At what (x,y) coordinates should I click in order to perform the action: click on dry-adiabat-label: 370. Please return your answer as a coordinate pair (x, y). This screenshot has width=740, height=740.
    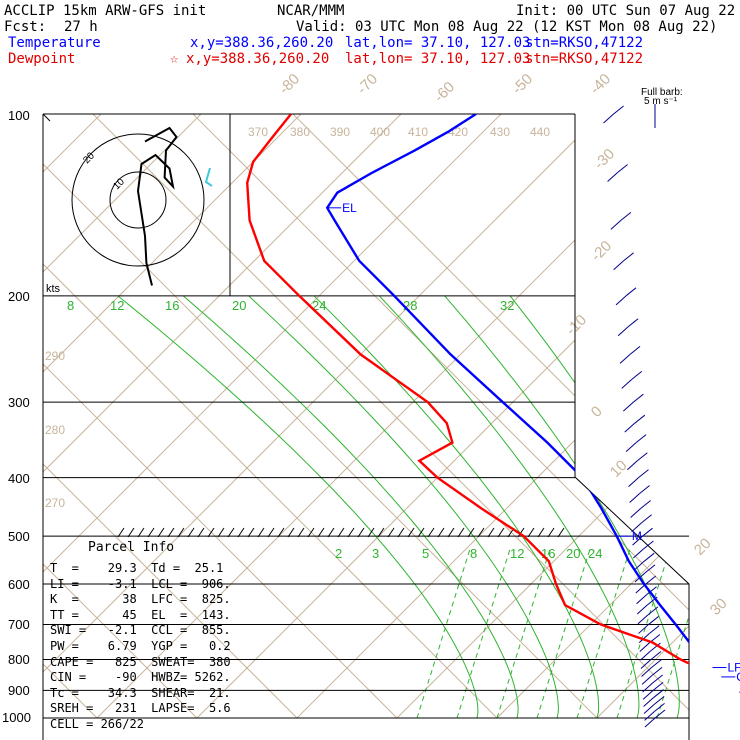
    Looking at the image, I should click on (258, 132).